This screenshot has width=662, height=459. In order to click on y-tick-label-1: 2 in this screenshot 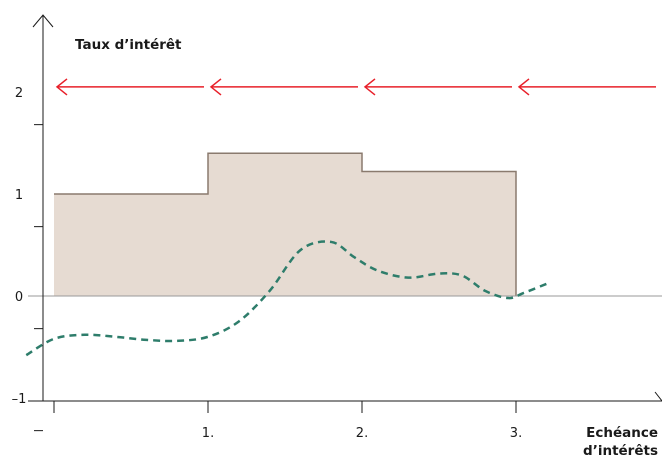, I will do `click(19, 93)`.